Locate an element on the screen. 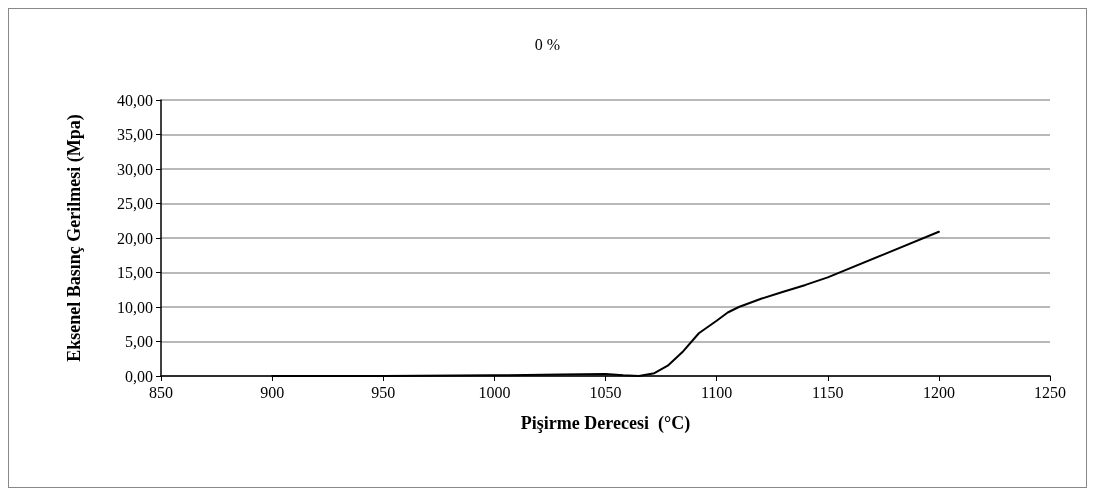  y-tick-label: 0,00 is located at coordinates (139, 376).